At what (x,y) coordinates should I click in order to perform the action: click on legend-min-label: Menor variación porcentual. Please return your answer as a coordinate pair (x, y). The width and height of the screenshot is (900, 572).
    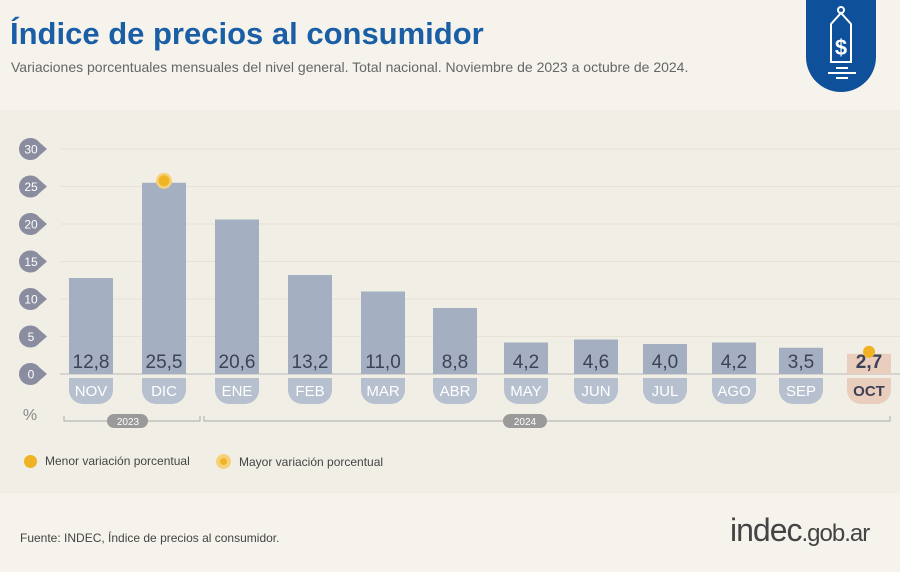
    Looking at the image, I should click on (117, 461).